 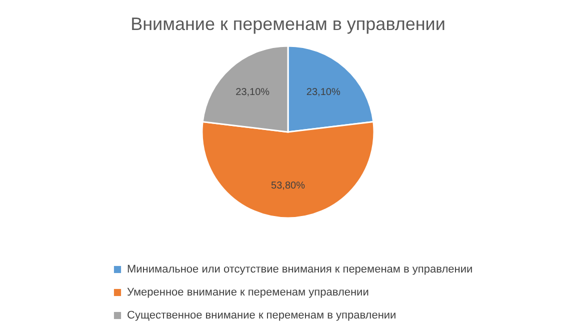 What do you see at coordinates (261, 316) in the screenshot?
I see `legend-label: Существенное внимание к переменам в управлении` at bounding box center [261, 316].